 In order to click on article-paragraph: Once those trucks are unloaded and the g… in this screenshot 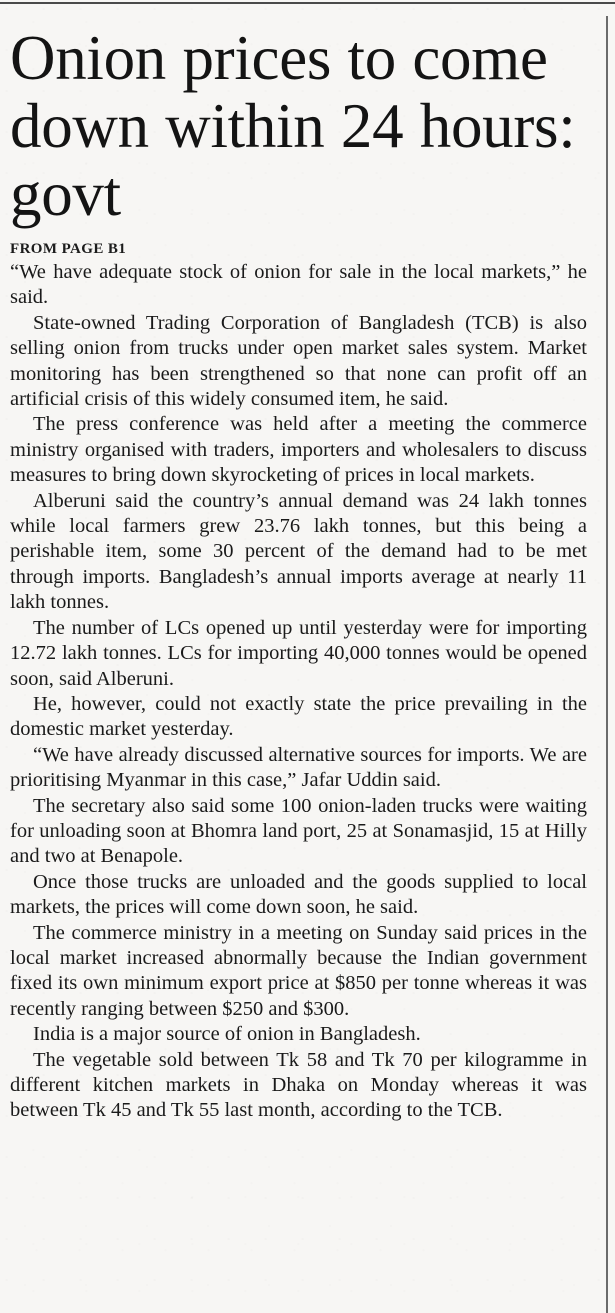, I will do `click(298, 894)`.